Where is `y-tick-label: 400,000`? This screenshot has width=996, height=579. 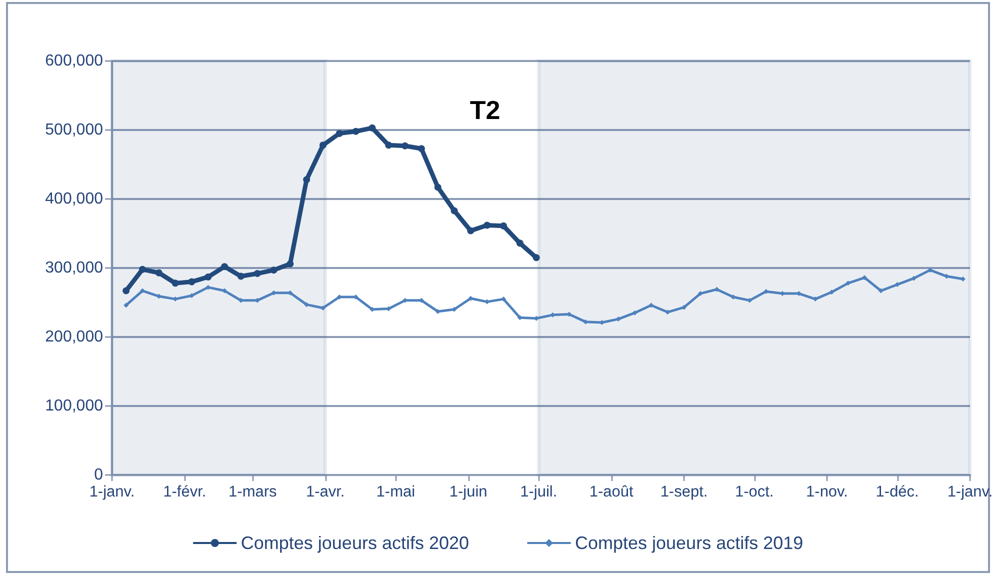
y-tick-label: 400,000 is located at coordinates (74, 199).